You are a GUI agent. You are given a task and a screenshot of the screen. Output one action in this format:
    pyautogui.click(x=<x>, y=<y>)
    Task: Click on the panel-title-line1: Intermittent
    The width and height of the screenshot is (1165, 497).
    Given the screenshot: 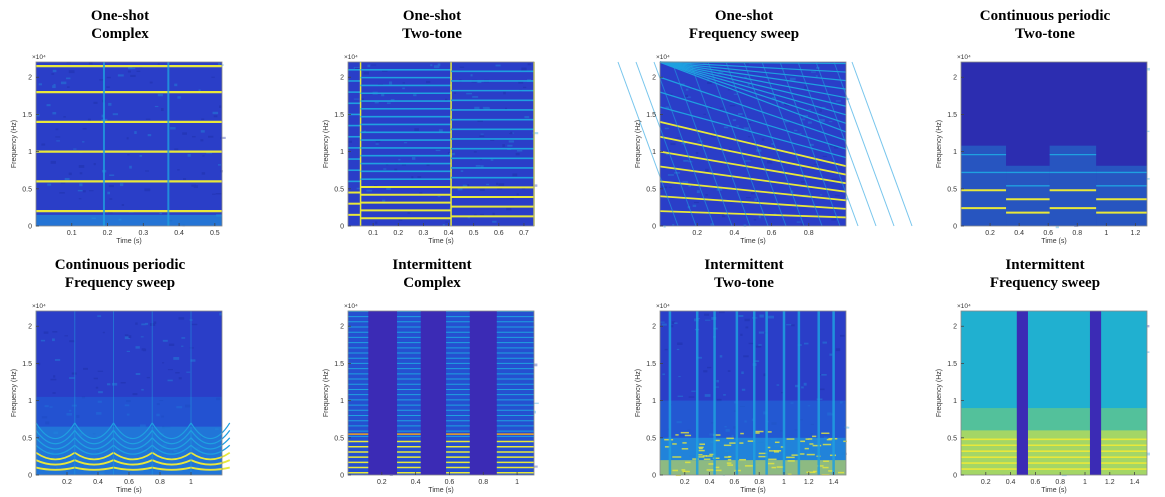 What is the action you would take?
    pyautogui.click(x=744, y=265)
    